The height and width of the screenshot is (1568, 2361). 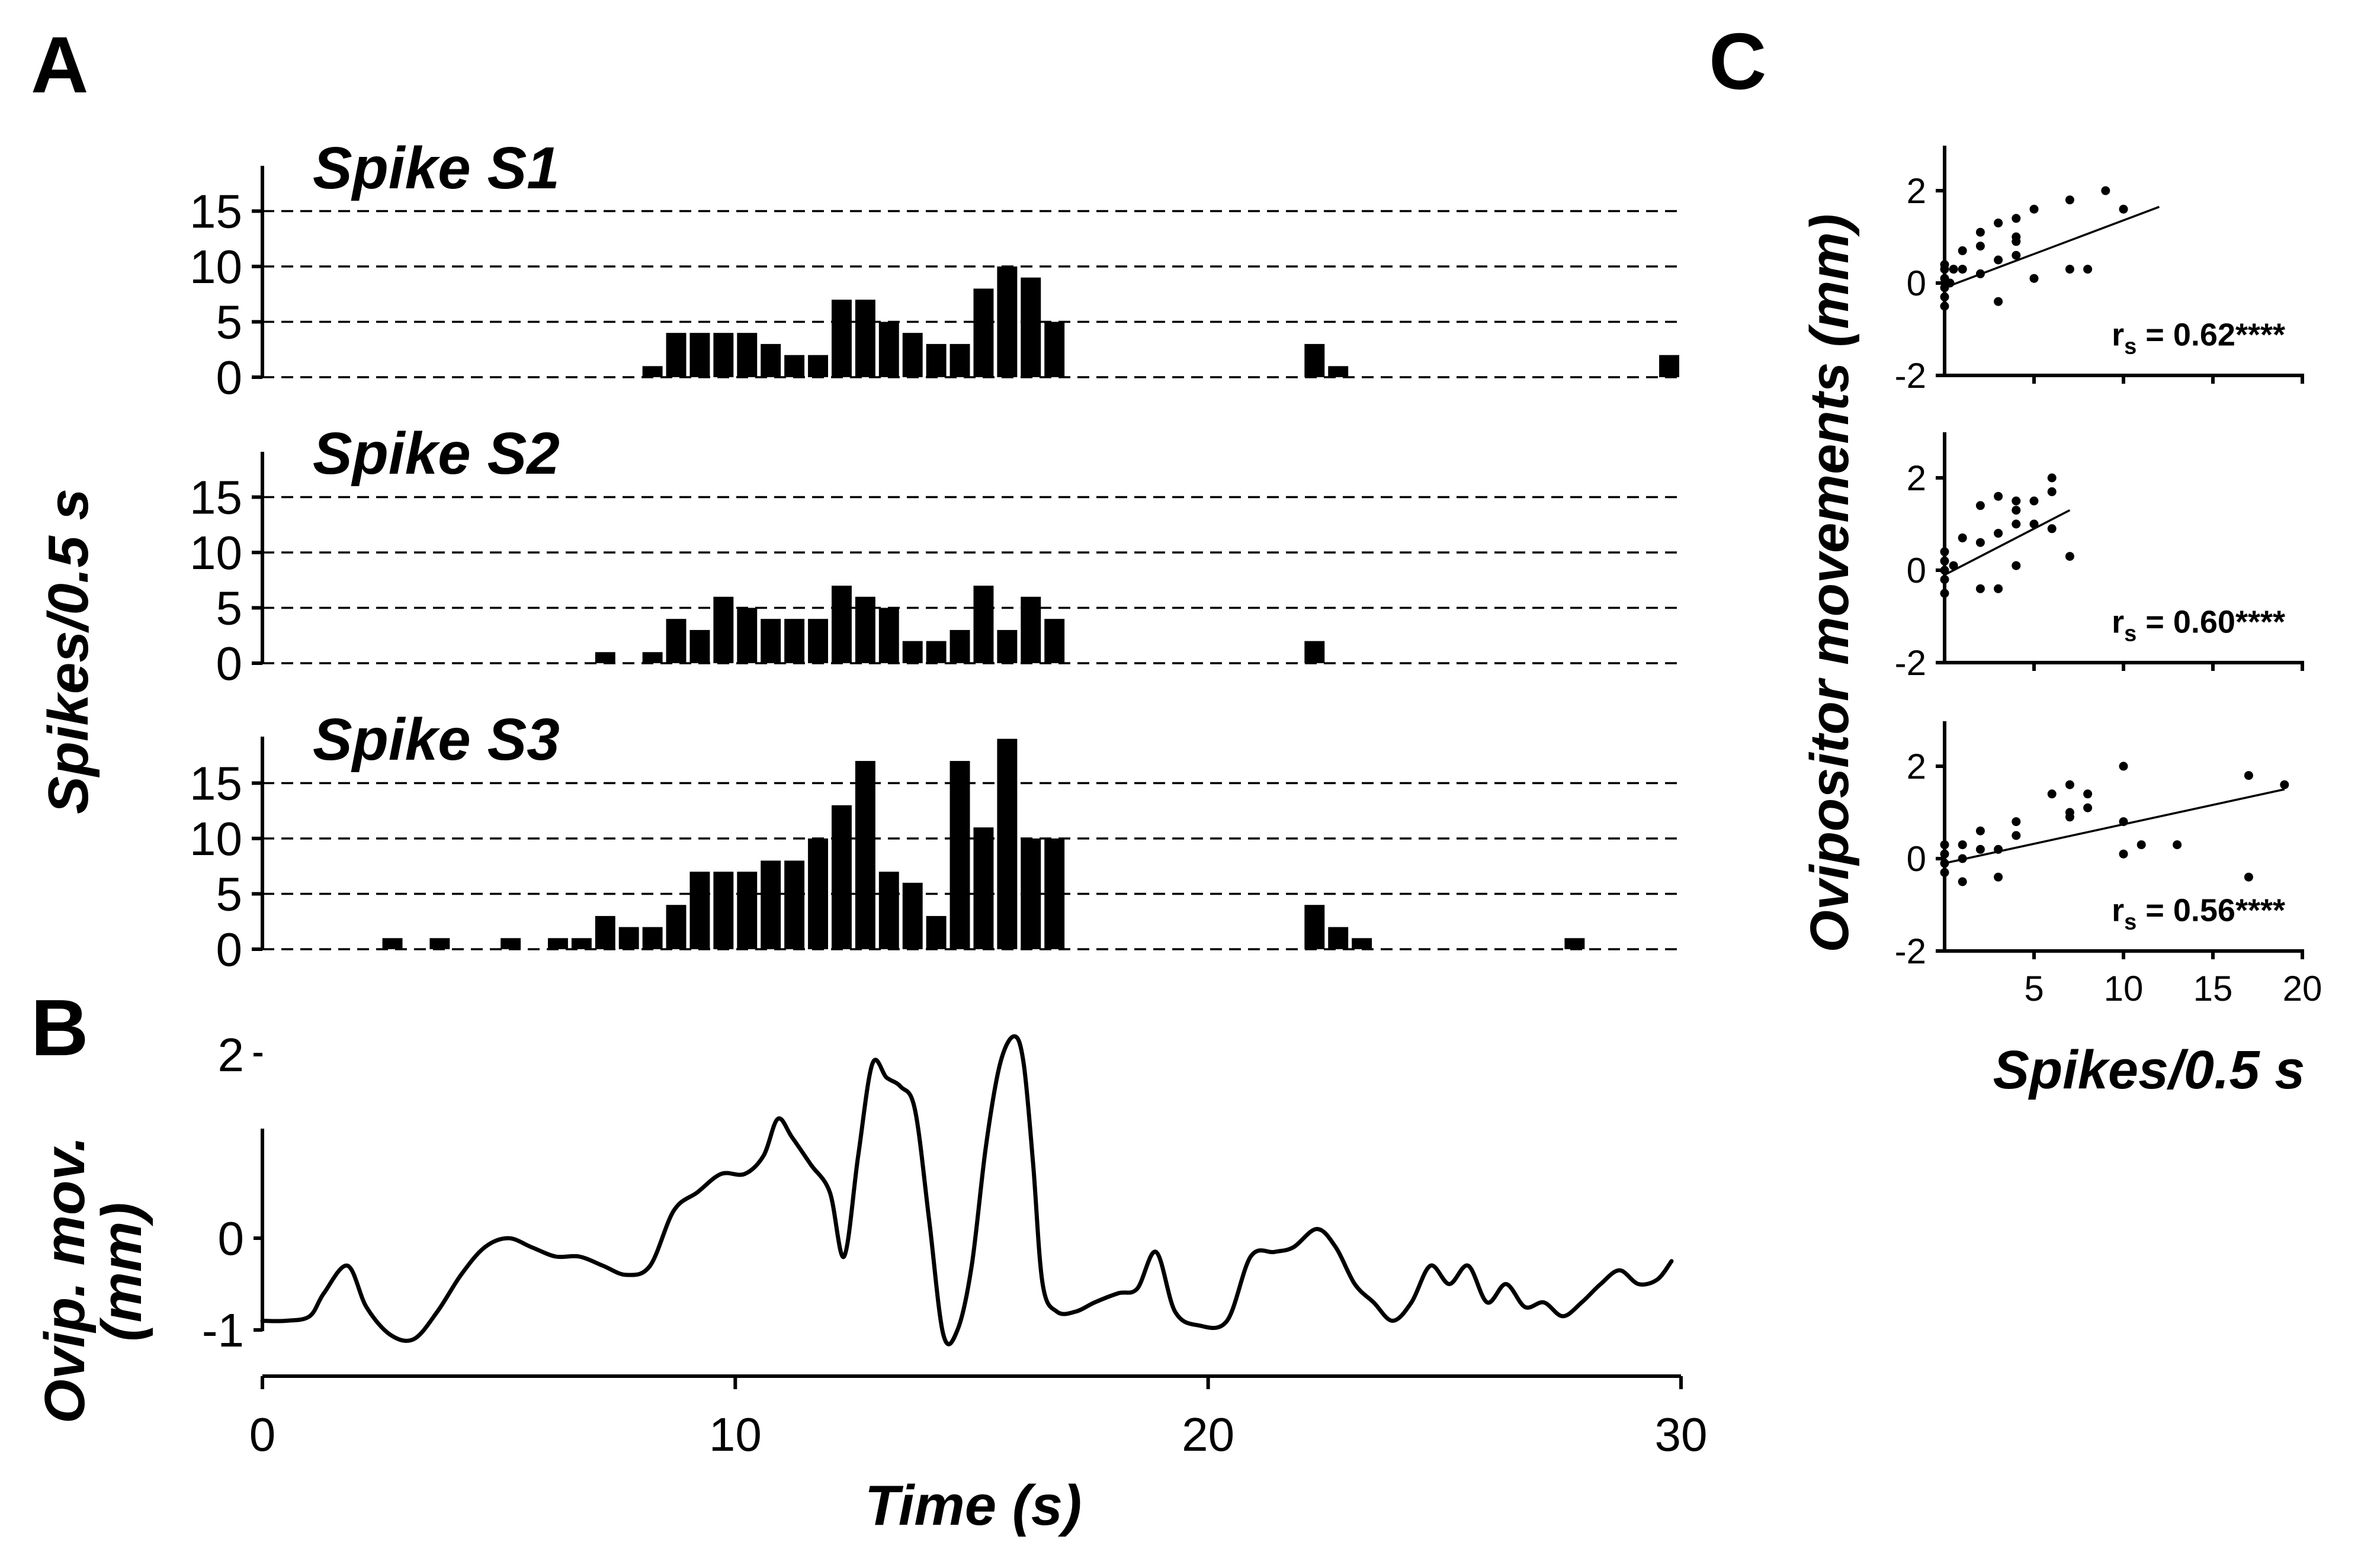 What do you see at coordinates (1738, 61) in the screenshot?
I see `panel-label-c: C` at bounding box center [1738, 61].